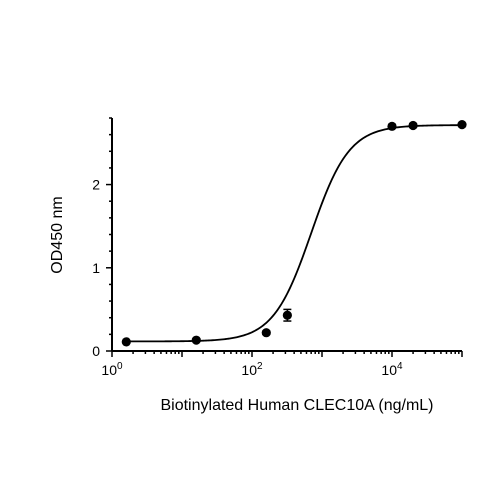  I want to click on y-tick-label: 1, so click(96, 268).